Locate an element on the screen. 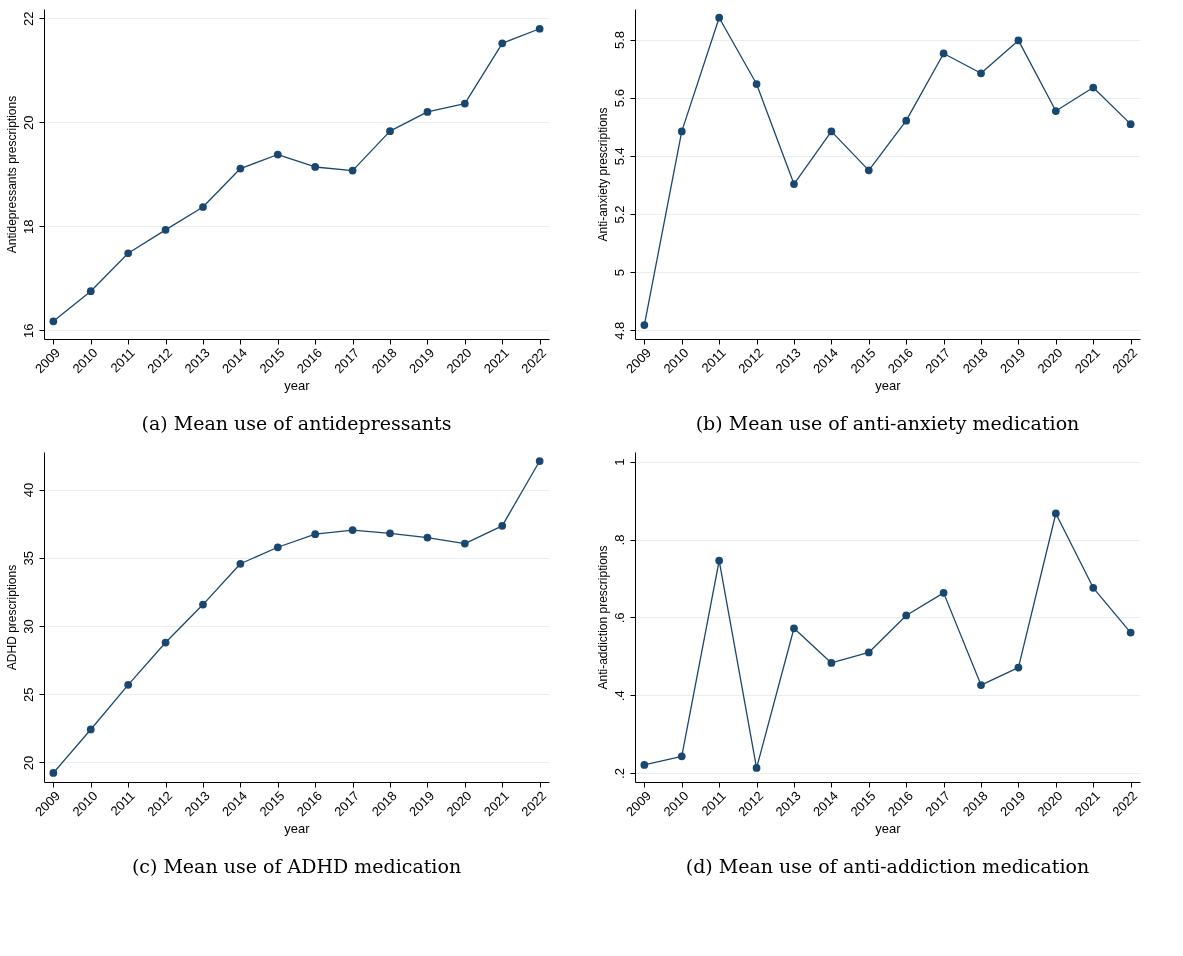 This screenshot has height=956, width=1183. y-tick-label: 5.6 is located at coordinates (619, 98).